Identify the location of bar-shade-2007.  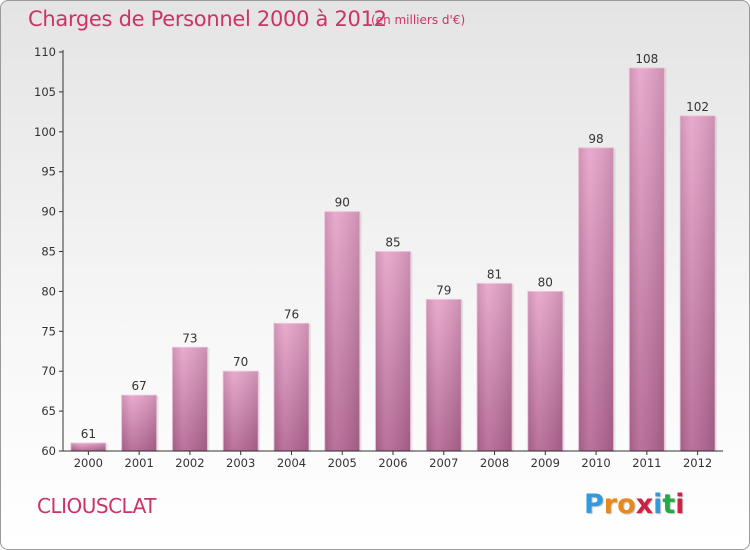
(444, 375).